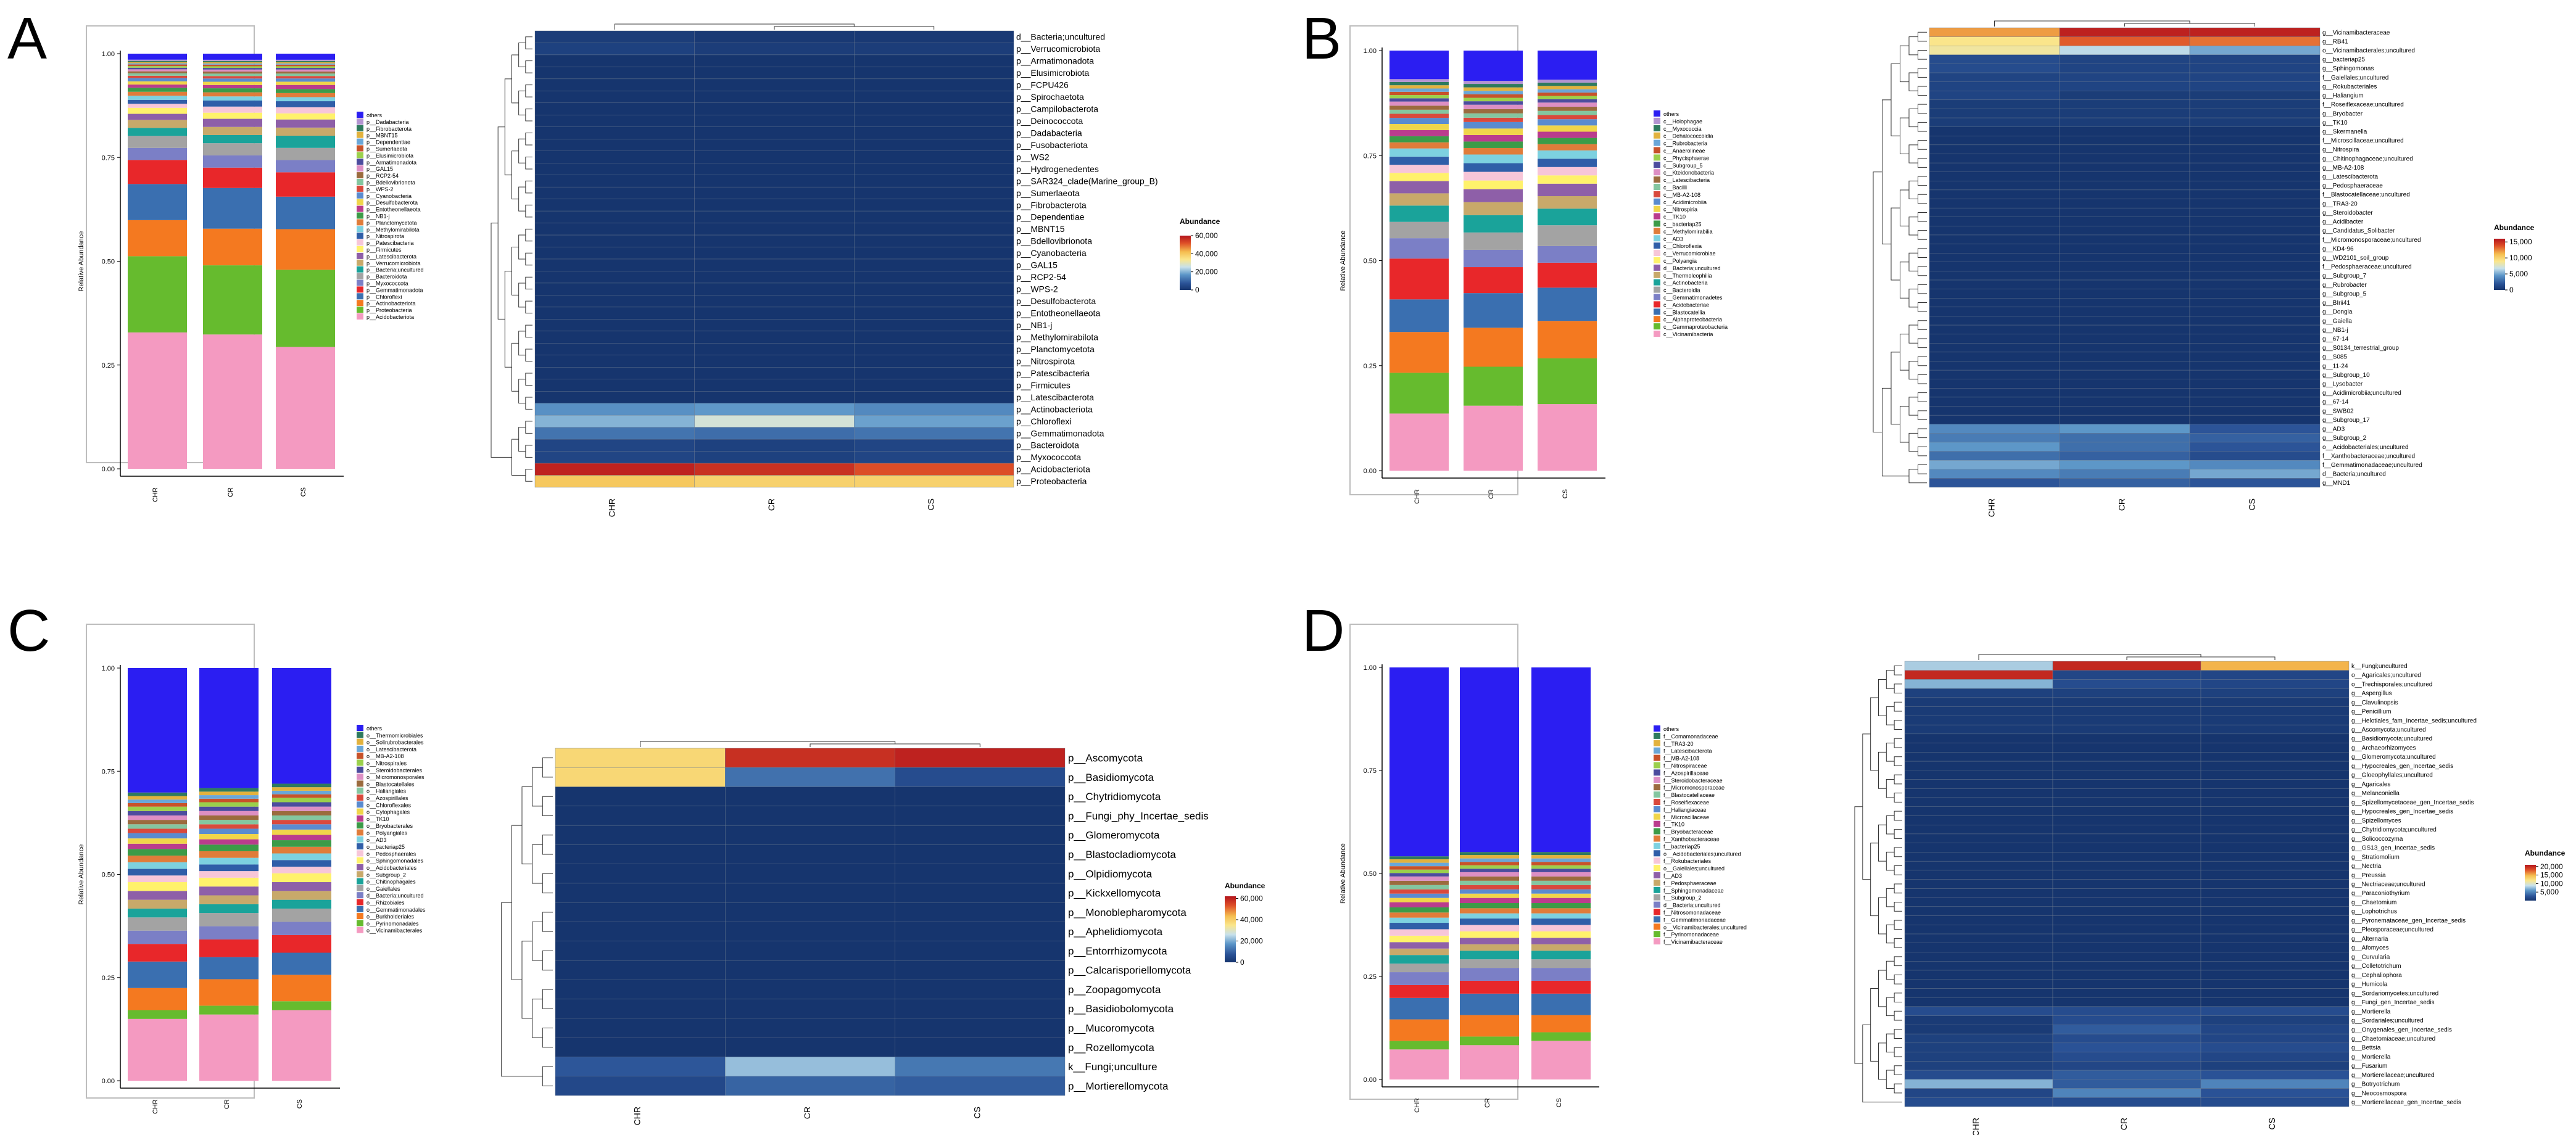  I want to click on heatmap-row-label: g__Sphingomonas, so click(2348, 68).